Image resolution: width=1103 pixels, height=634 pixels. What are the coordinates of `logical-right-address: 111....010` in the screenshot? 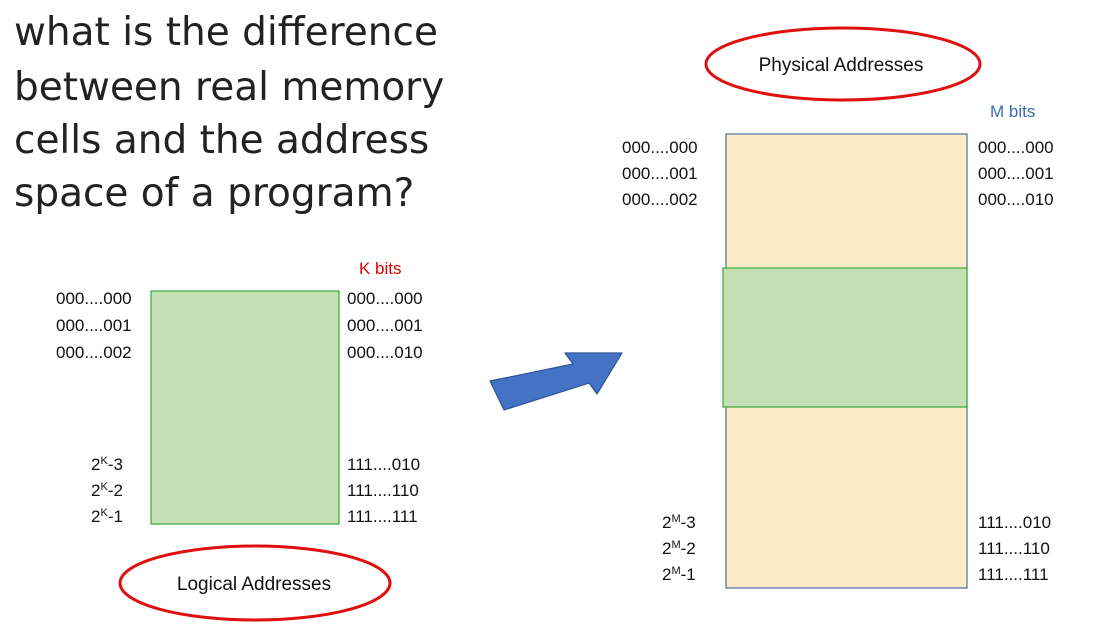 It's located at (383, 464).